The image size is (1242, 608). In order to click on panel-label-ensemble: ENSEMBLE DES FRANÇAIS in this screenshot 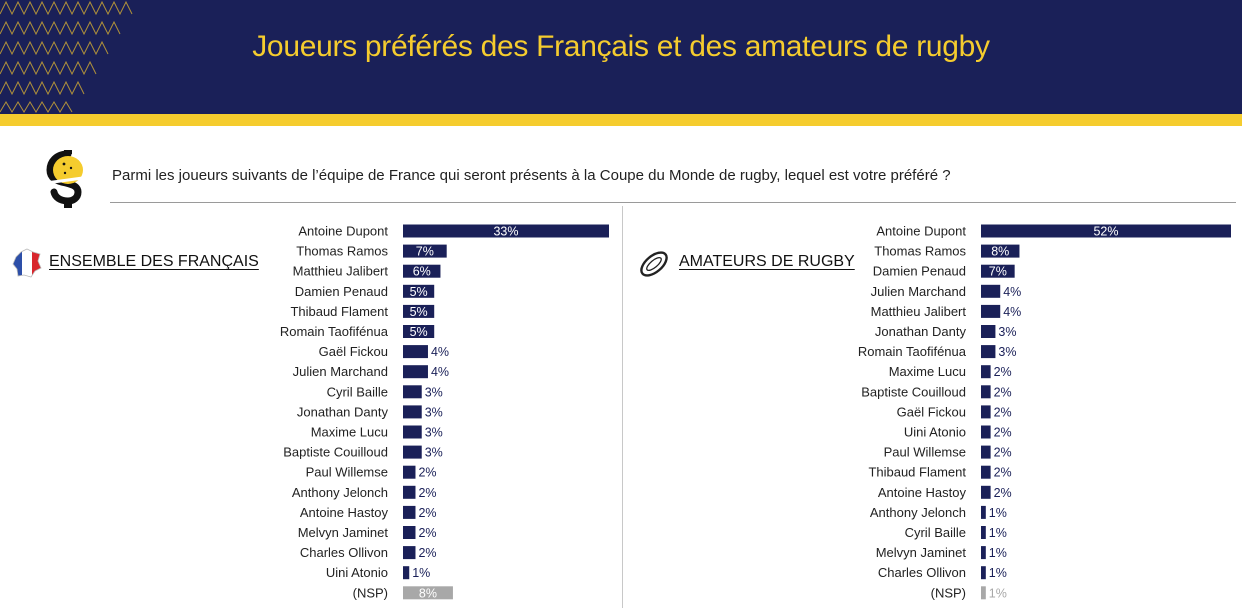, I will do `click(154, 261)`.